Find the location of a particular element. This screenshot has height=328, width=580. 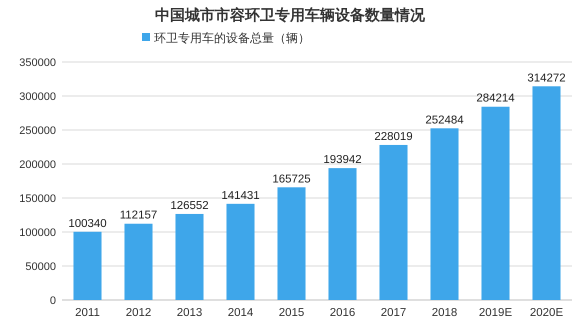

y-tick-label: 100000 is located at coordinates (37, 233).